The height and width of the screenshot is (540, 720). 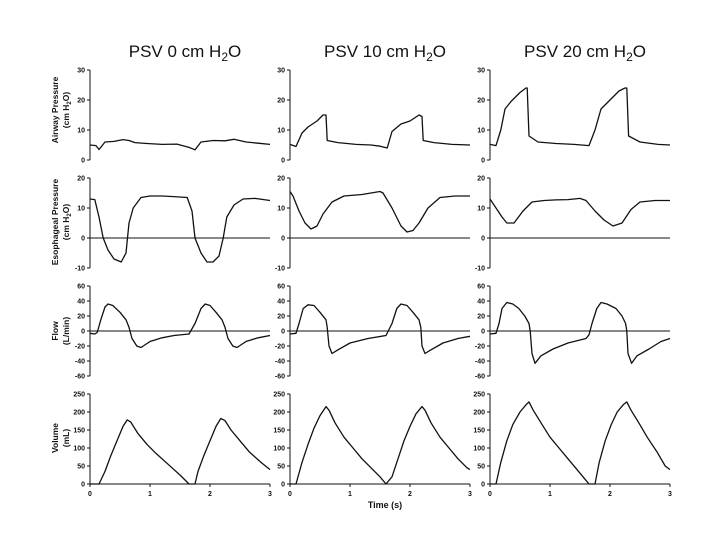 I want to click on panel-volume-col1-x-tick-label: 0, so click(x=290, y=494).